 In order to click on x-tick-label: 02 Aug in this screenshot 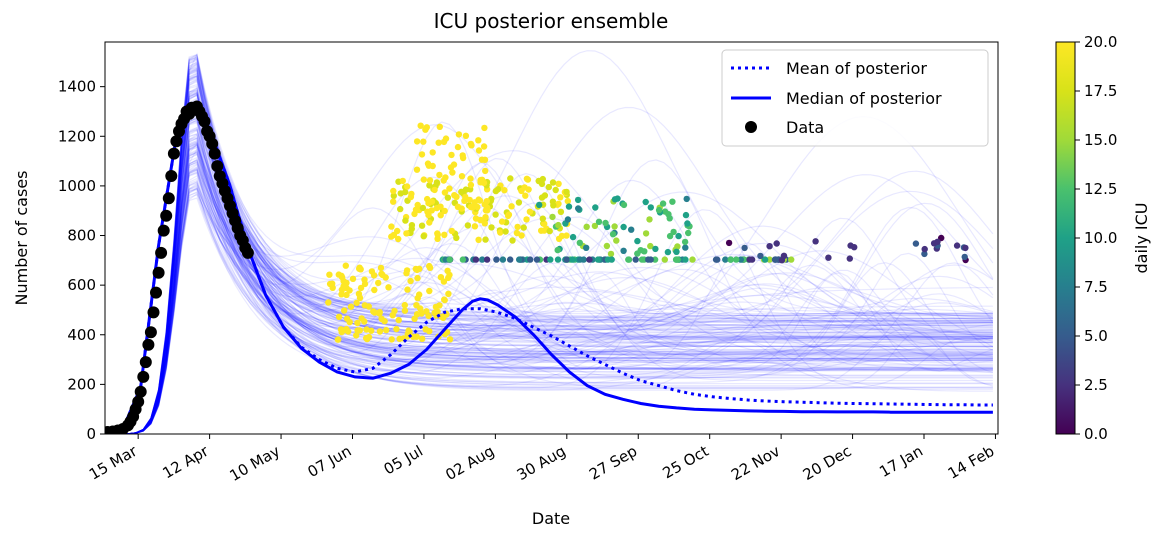, I will do `click(469, 463)`.